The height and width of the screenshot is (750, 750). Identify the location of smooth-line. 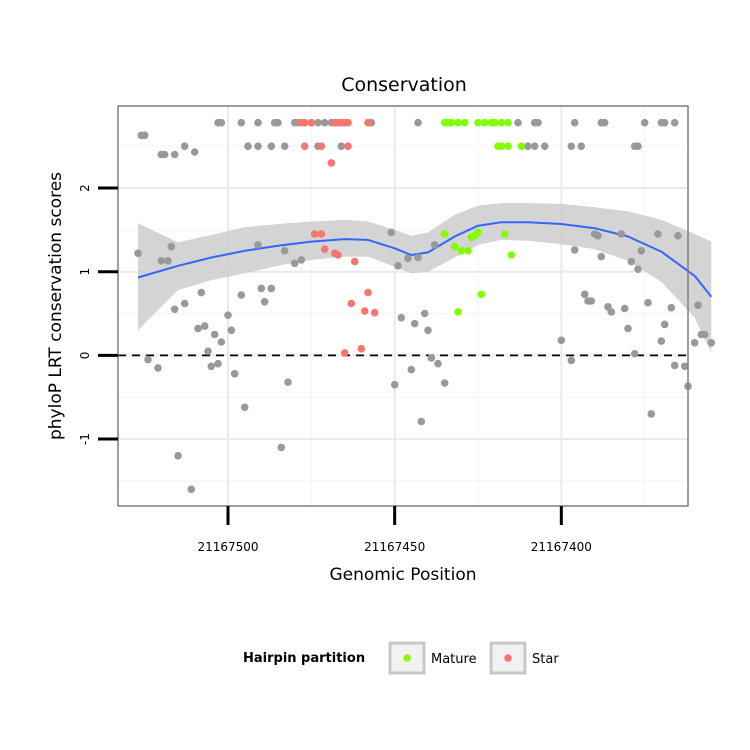
(425, 259).